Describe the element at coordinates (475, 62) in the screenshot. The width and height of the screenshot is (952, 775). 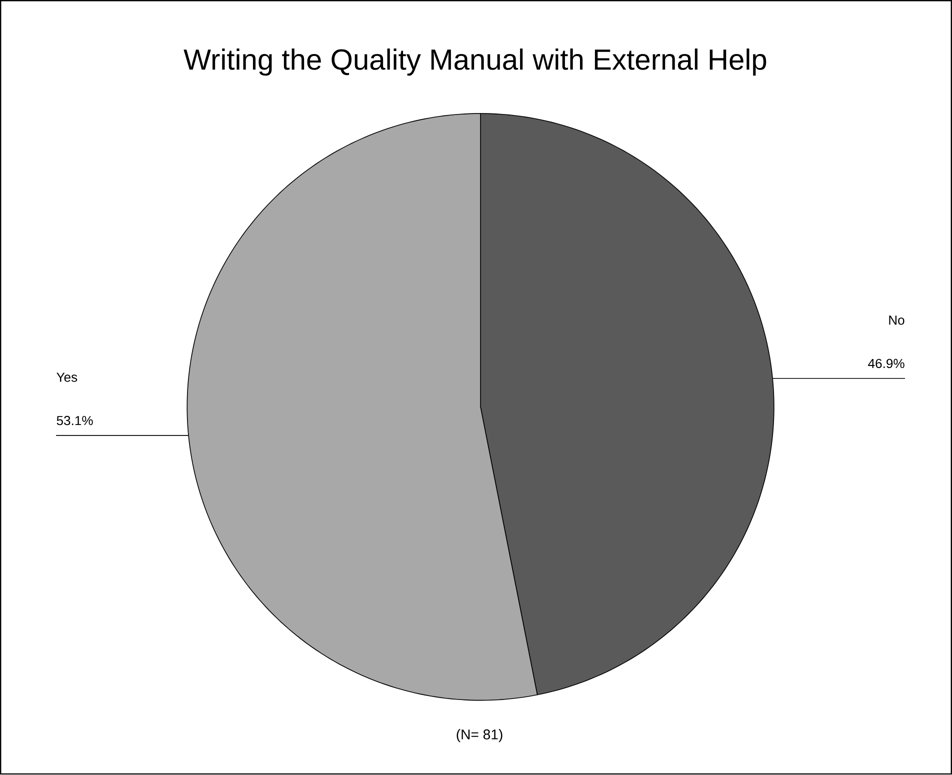
I see `chart-title: Writing the Quality Manual with External Help` at that location.